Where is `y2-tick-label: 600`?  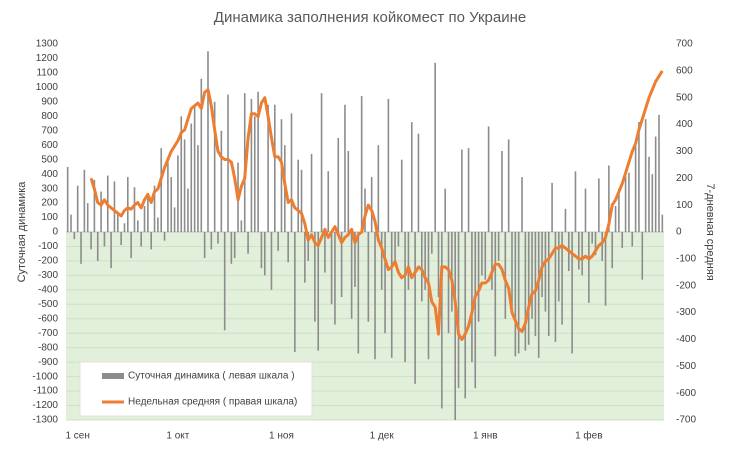 y2-tick-label: 600 is located at coordinates (684, 70).